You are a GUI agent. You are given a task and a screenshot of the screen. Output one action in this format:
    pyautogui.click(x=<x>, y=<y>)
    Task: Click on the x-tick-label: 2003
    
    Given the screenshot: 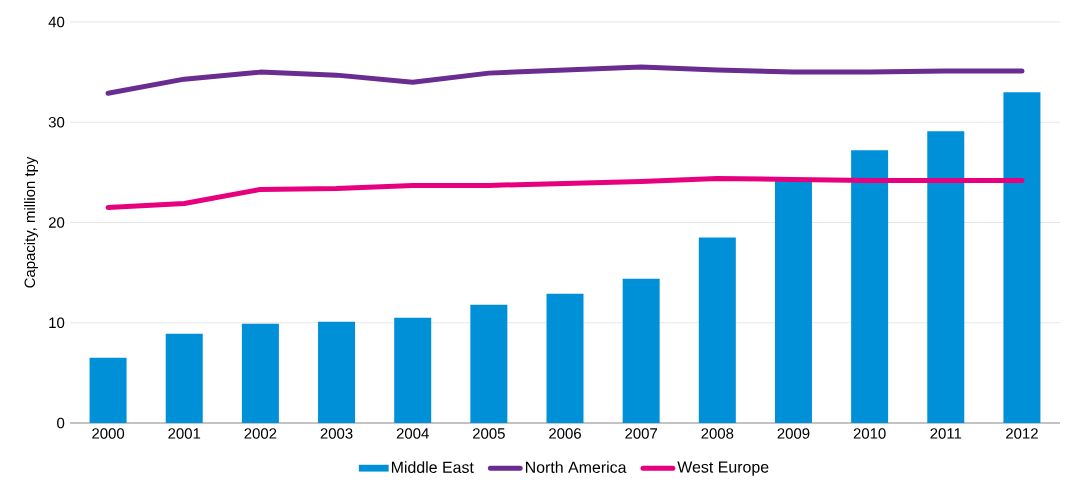 What is the action you would take?
    pyautogui.click(x=336, y=433)
    